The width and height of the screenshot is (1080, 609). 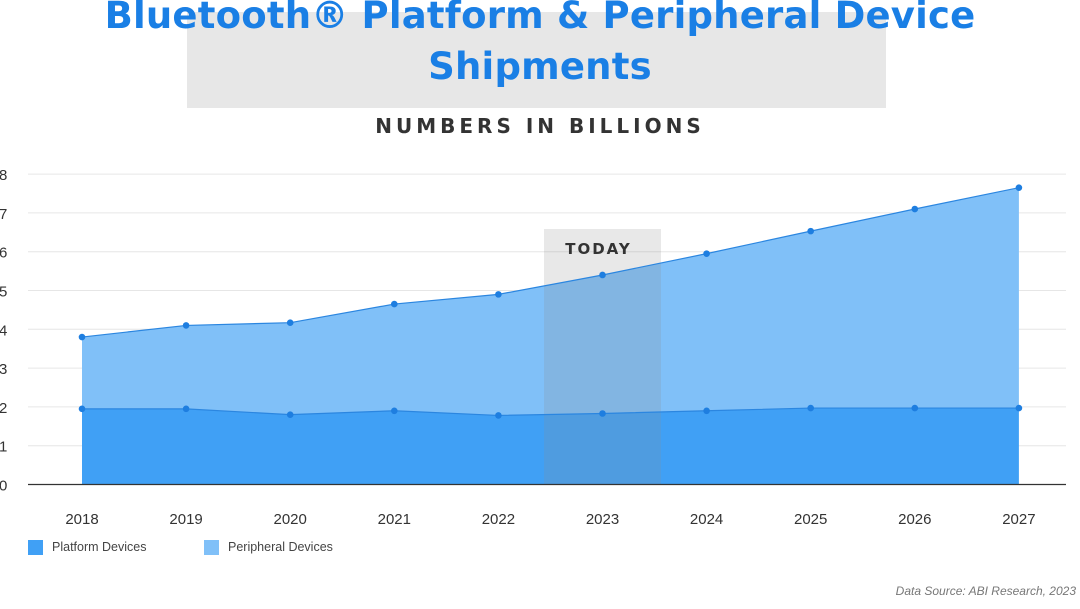 What do you see at coordinates (3, 369) in the screenshot?
I see `y-tick-label-3: 3` at bounding box center [3, 369].